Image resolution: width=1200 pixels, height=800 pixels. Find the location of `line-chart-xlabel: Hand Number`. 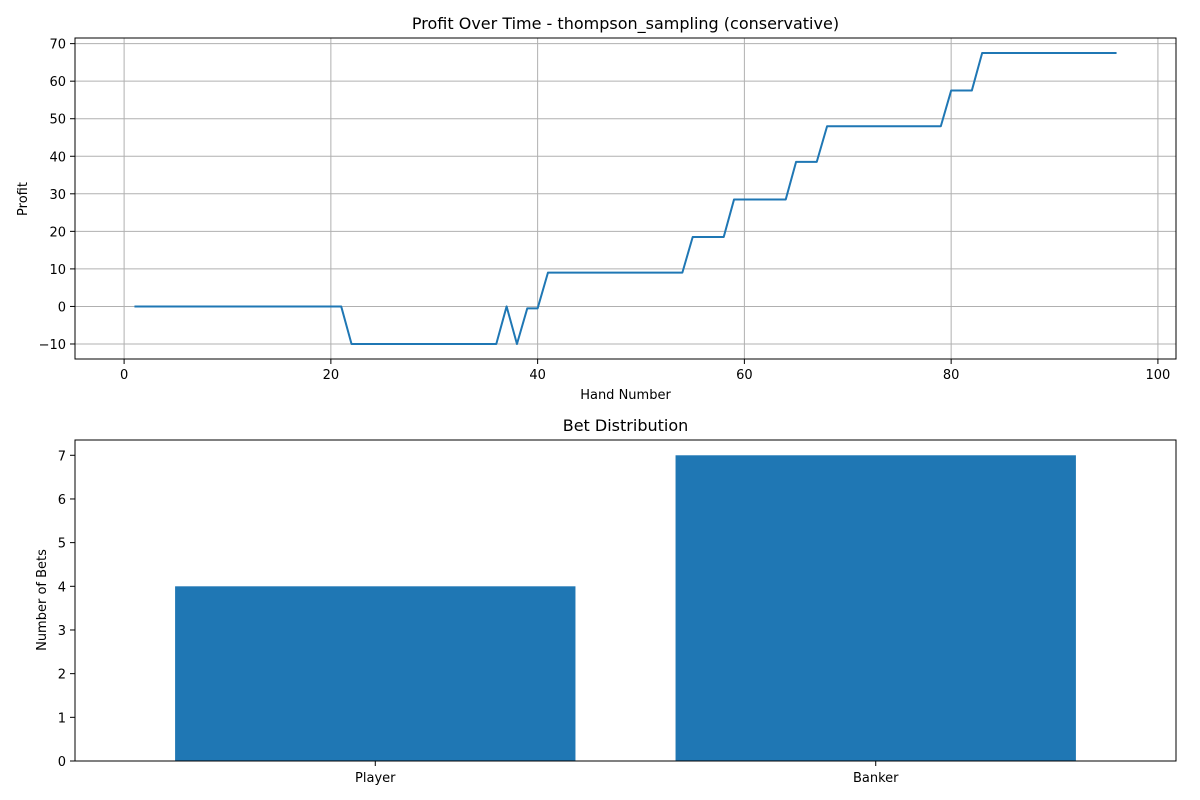

line-chart-xlabel: Hand Number is located at coordinates (625, 395).